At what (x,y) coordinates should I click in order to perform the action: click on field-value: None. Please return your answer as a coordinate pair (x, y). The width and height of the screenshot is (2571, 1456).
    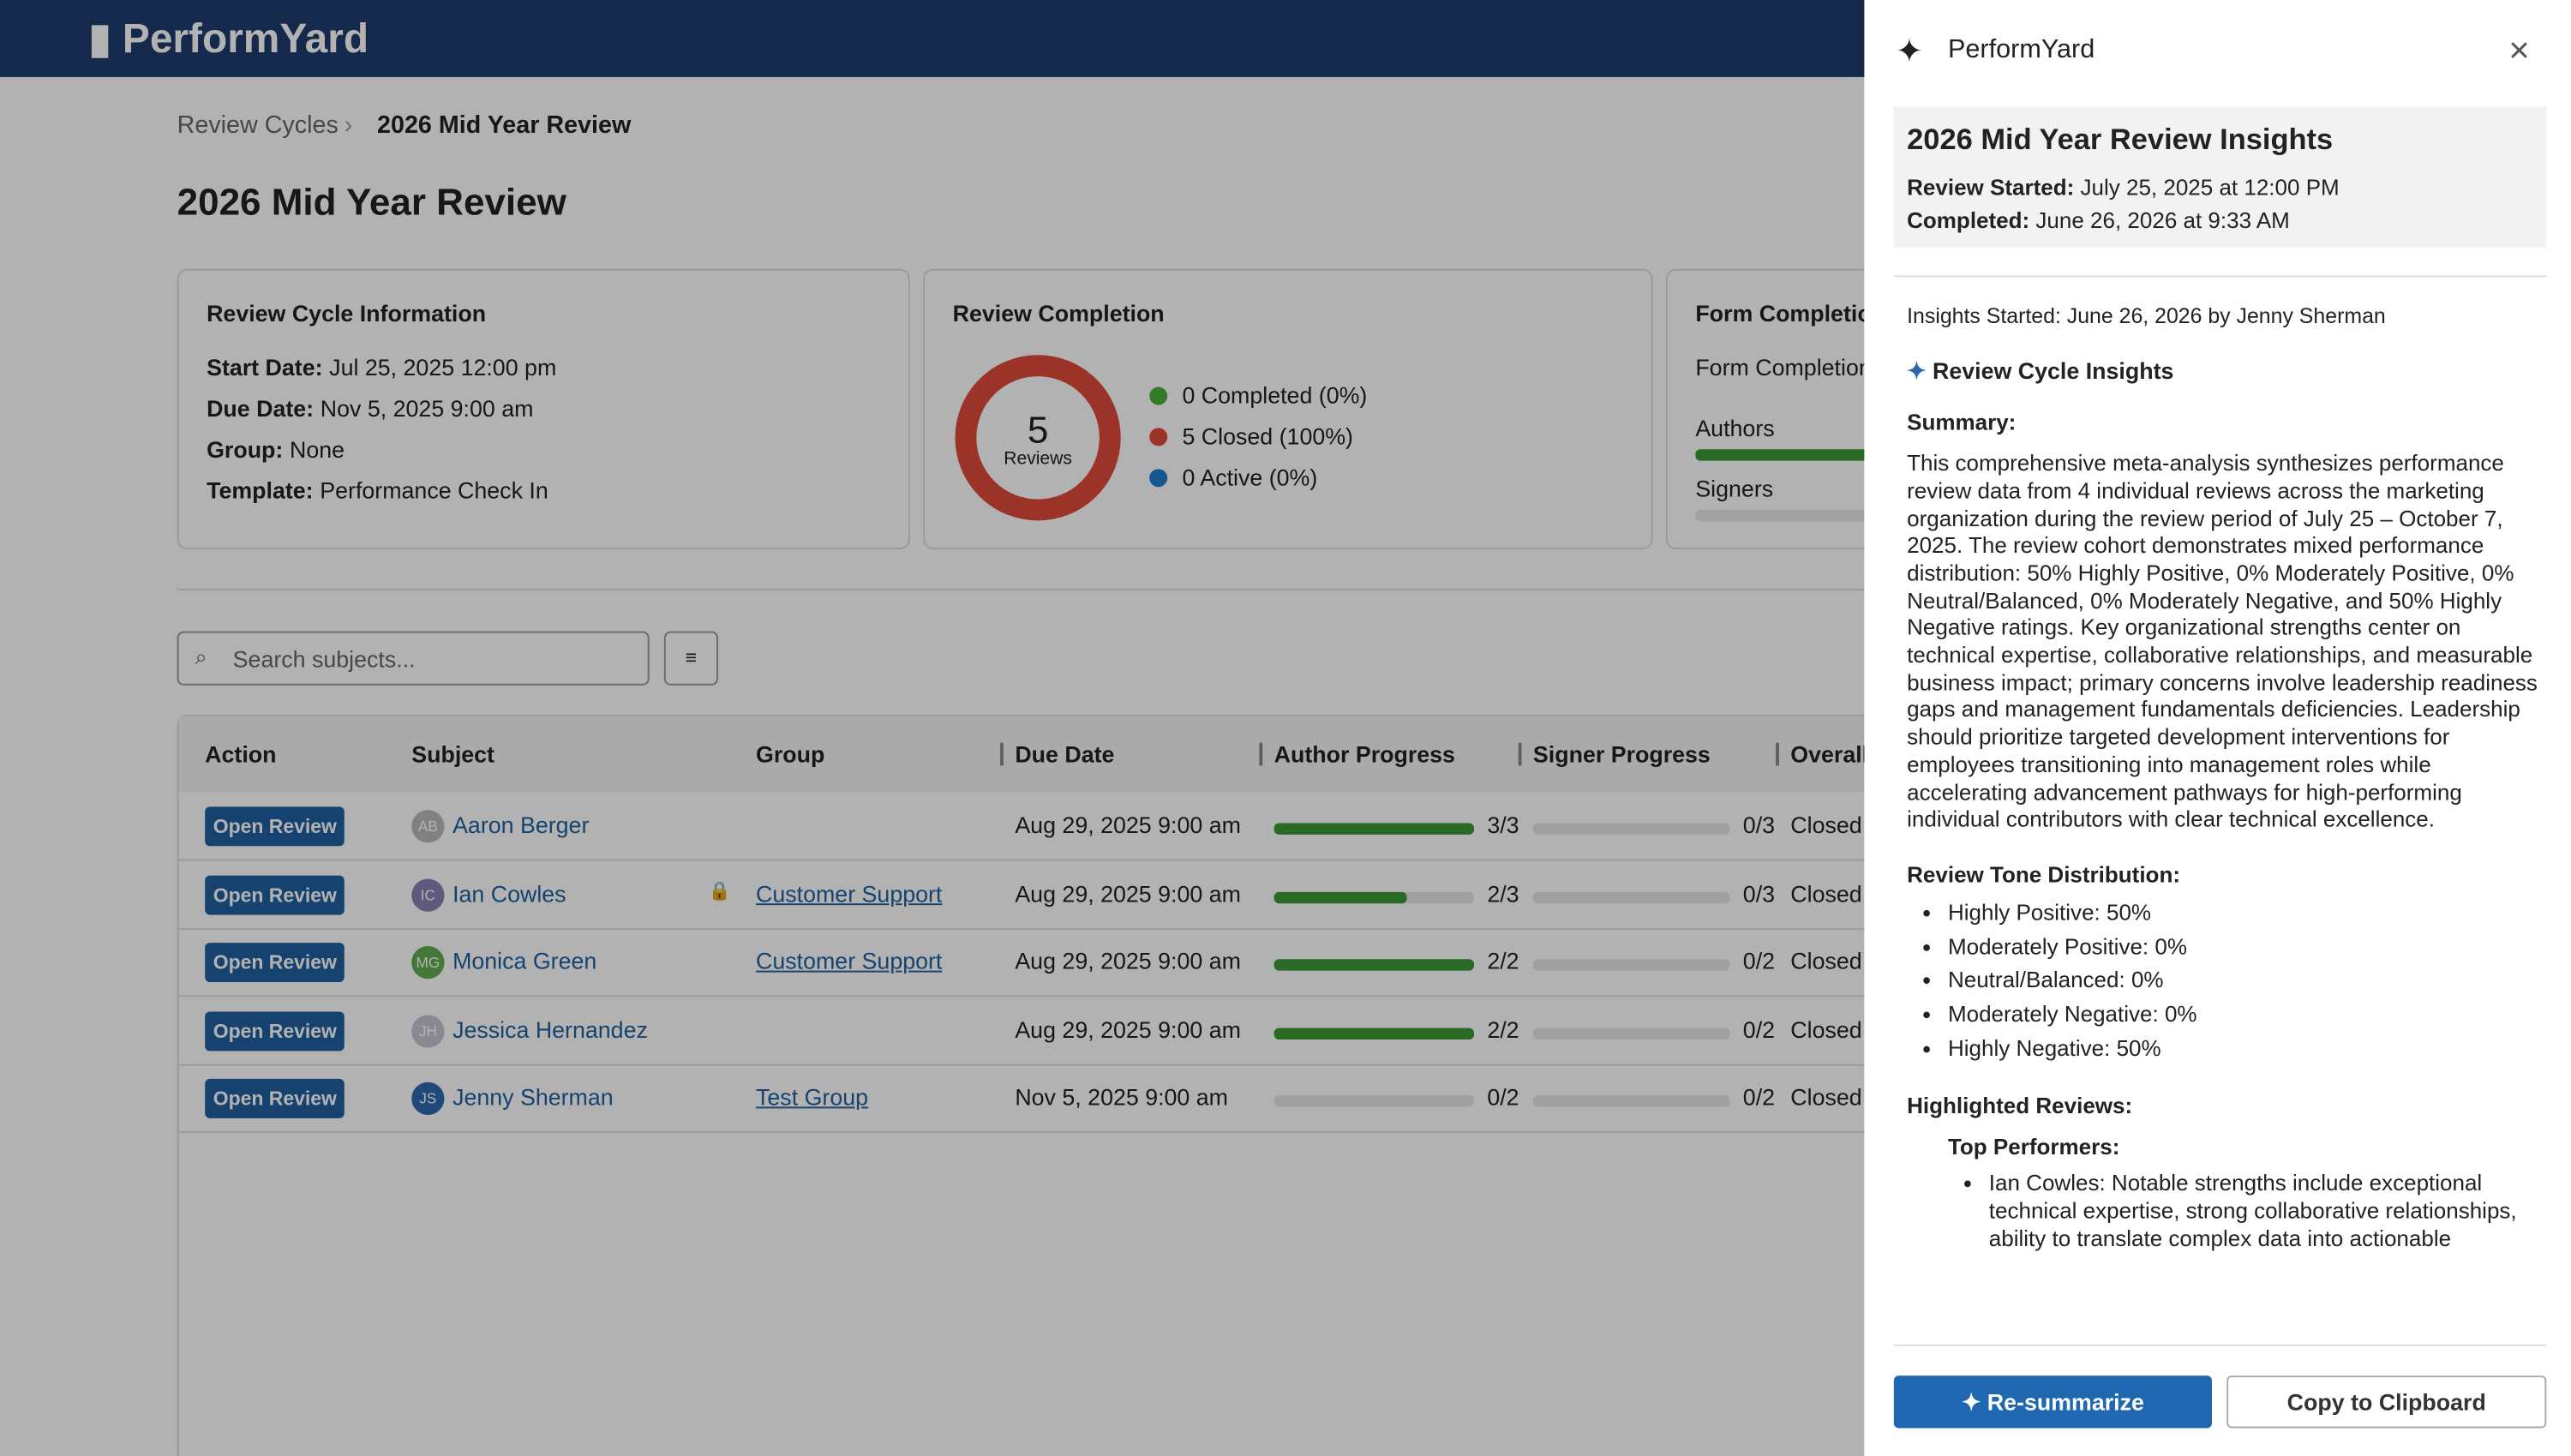
    Looking at the image, I should click on (317, 449).